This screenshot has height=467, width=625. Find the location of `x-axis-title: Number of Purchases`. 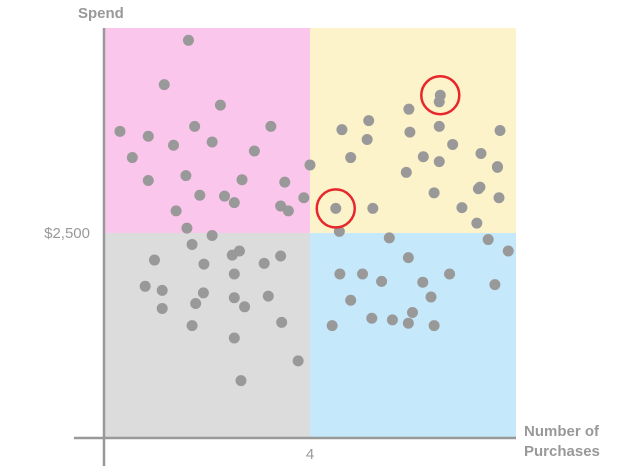

x-axis-title: Number of Purchases is located at coordinates (562, 441).